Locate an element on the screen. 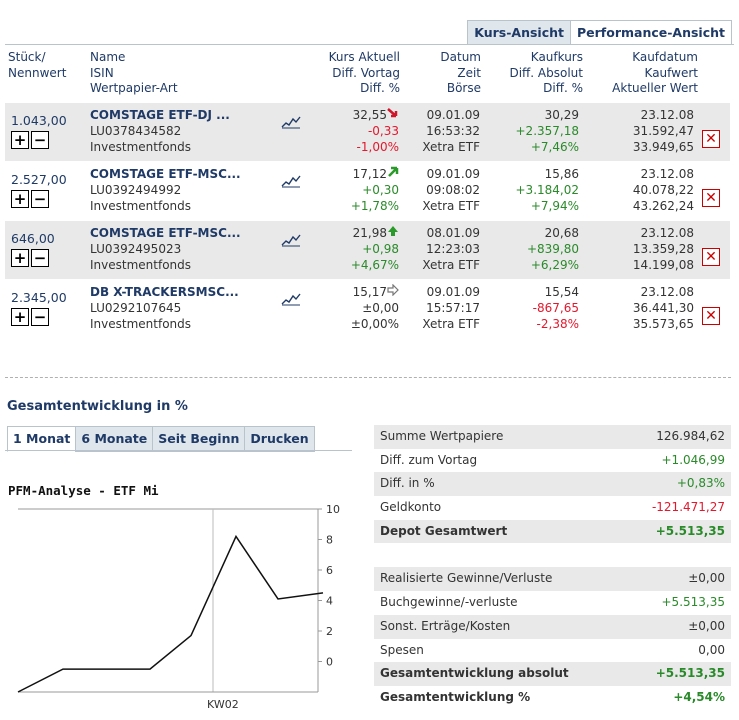  header-label: Diff. Vortag is located at coordinates (366, 72).